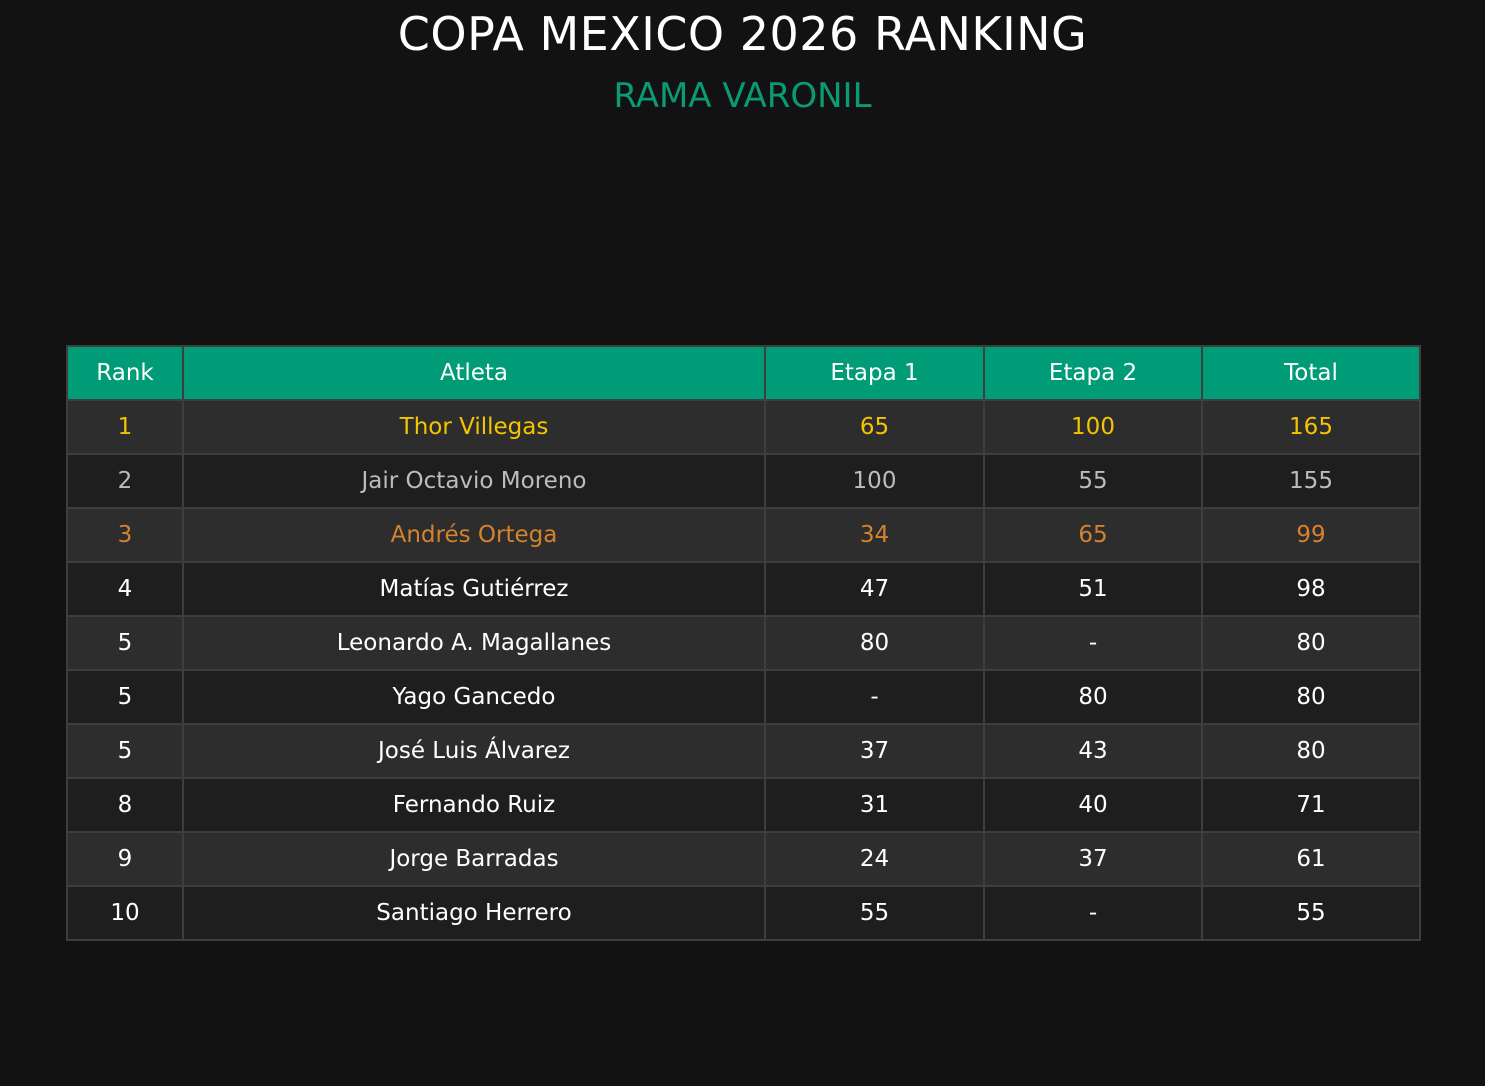 The height and width of the screenshot is (1086, 1485). What do you see at coordinates (874, 427) in the screenshot?
I see `cell-etapa-1: 65` at bounding box center [874, 427].